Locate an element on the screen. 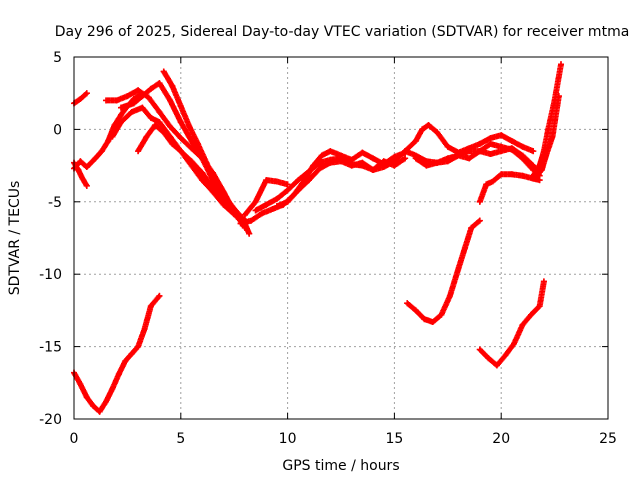 Image resolution: width=640 pixels, height=480 pixels. x-tick-labels: 0 5 10 15 20 25 is located at coordinates (343, 439).